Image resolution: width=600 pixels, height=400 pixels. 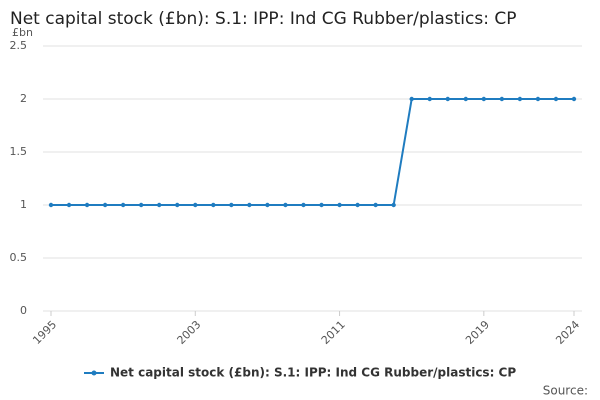 What do you see at coordinates (333, 332) in the screenshot?
I see `x-tick-label: 2011` at bounding box center [333, 332].